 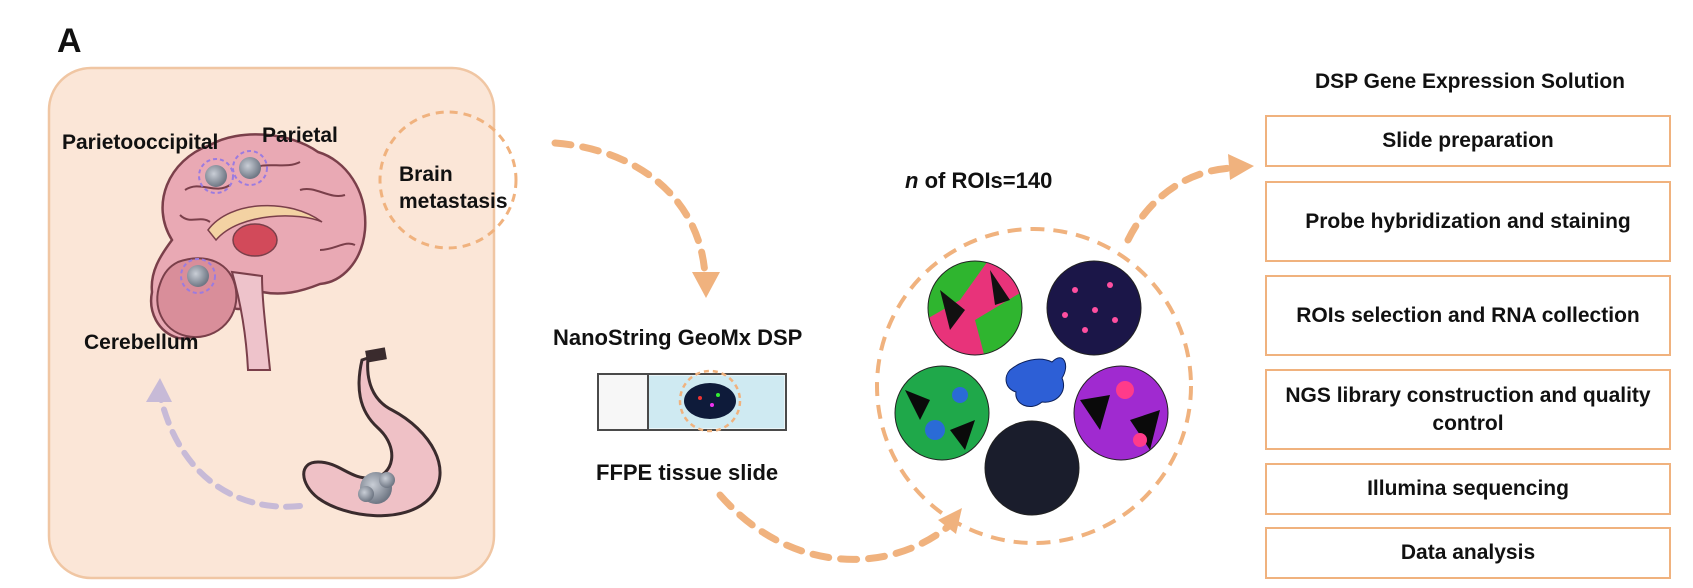 I want to click on workflow-step-roi-selection: ROIs selection and RNA collection, so click(x=1468, y=315).